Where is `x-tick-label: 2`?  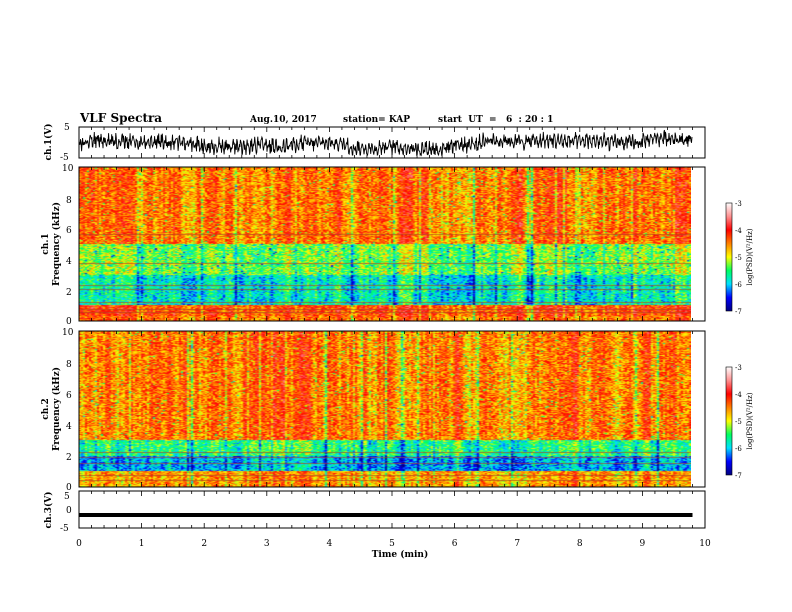
x-tick-label: 2 is located at coordinates (204, 544).